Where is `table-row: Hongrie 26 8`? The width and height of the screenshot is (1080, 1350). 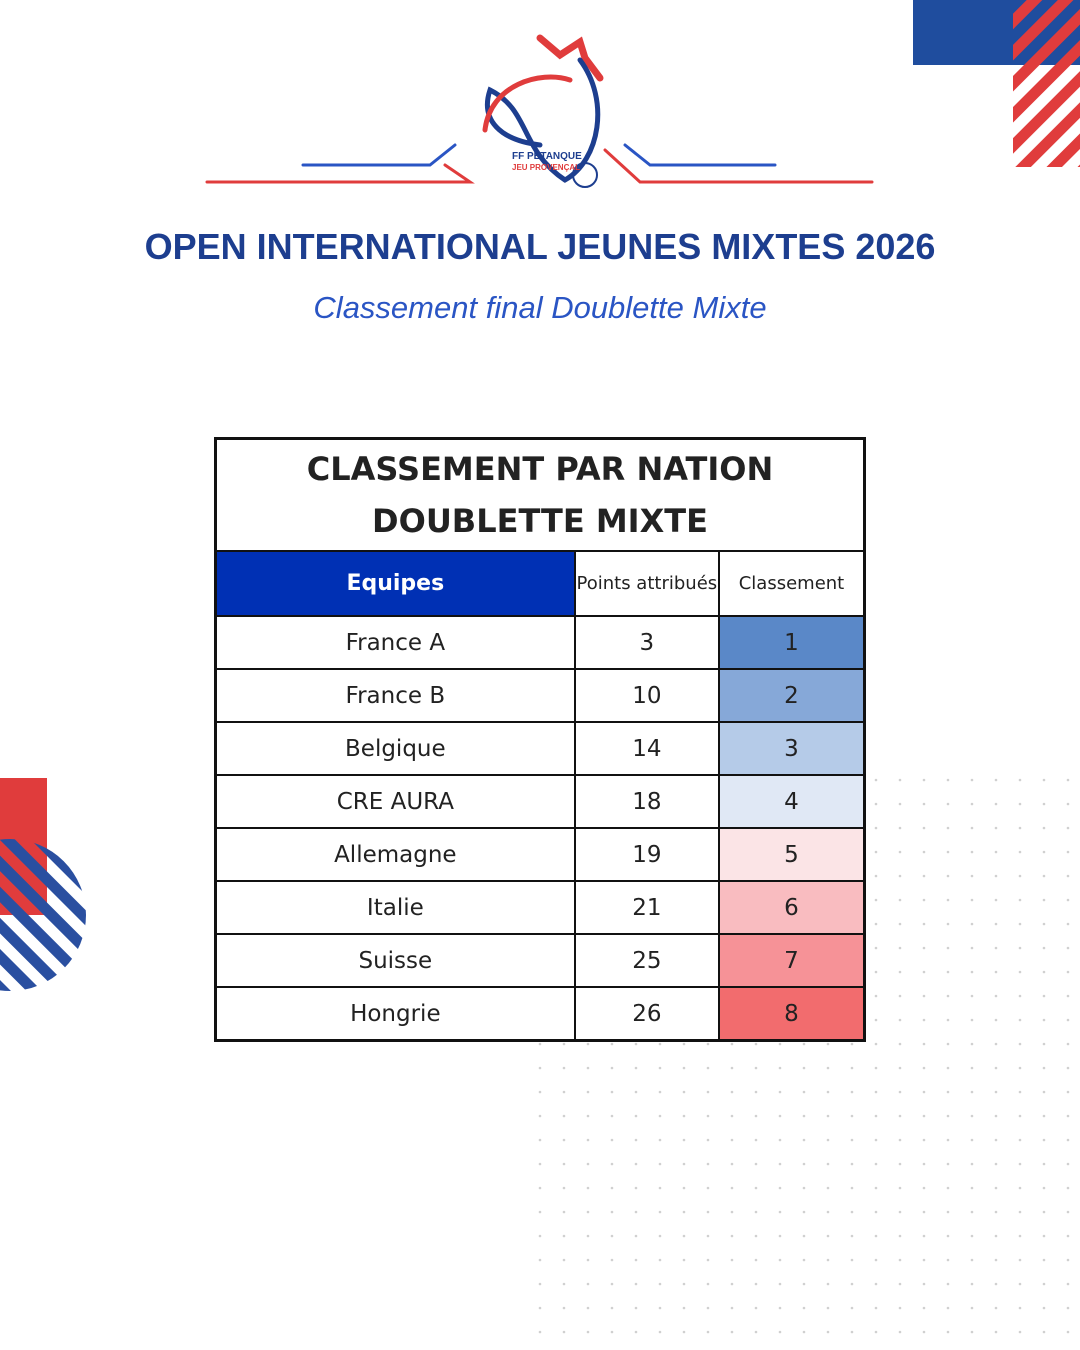
table-row: Hongrie 26 8 is located at coordinates (540, 1014).